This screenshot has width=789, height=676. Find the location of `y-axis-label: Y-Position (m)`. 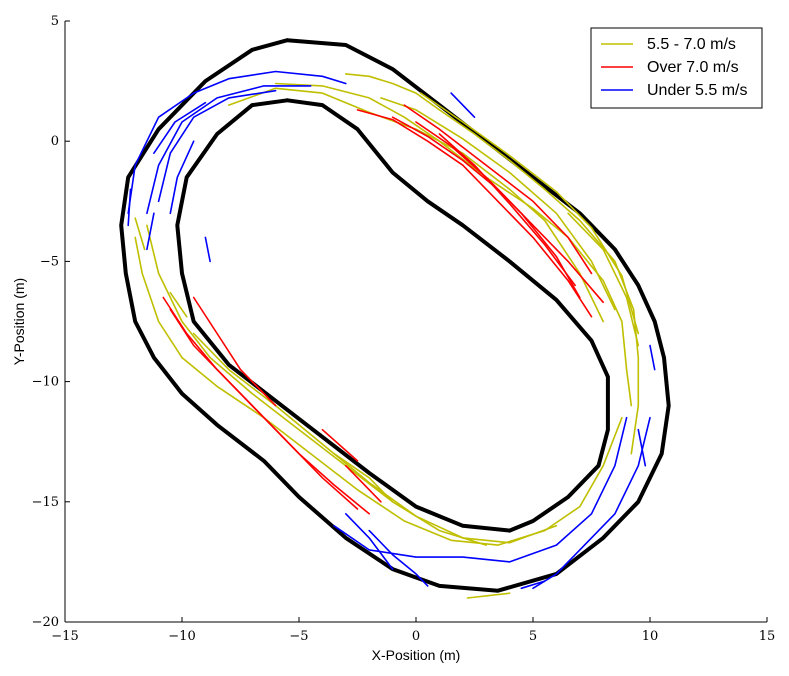

y-axis-label: Y-Position (m) is located at coordinates (19, 321).